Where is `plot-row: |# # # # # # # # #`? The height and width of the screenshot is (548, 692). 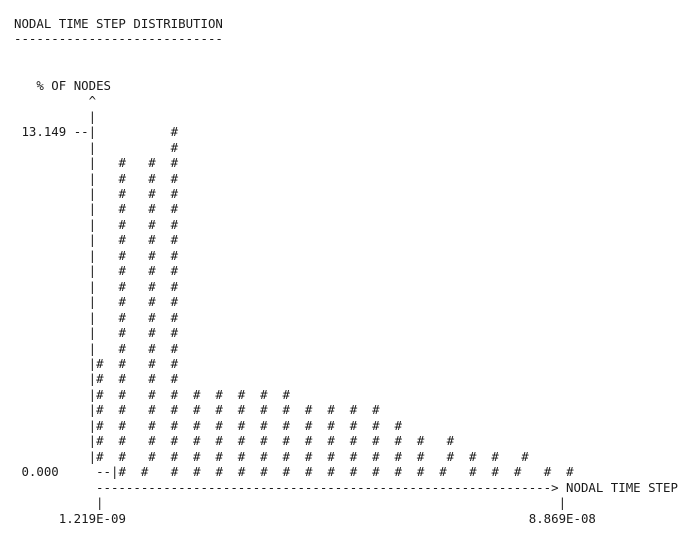
plot-row: |# # # # # # # # # is located at coordinates (152, 394).